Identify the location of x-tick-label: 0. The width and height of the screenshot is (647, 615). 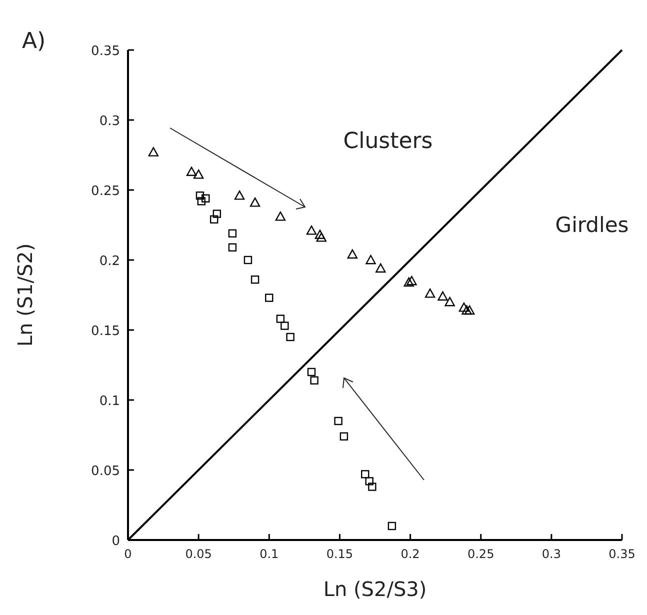
(128, 554).